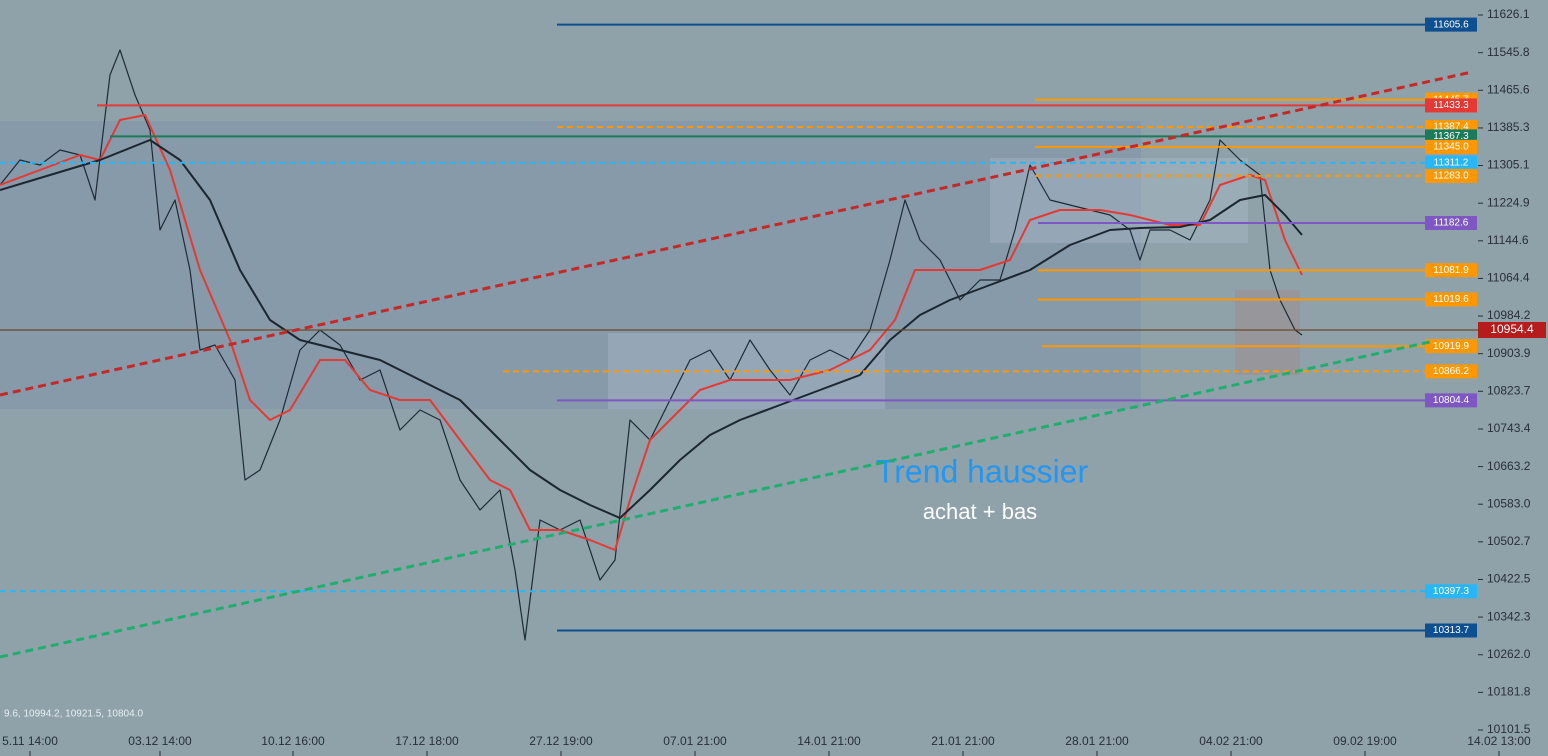  Describe the element at coordinates (1365, 741) in the screenshot. I see `x-tick-label: 09.02 19:00` at that location.